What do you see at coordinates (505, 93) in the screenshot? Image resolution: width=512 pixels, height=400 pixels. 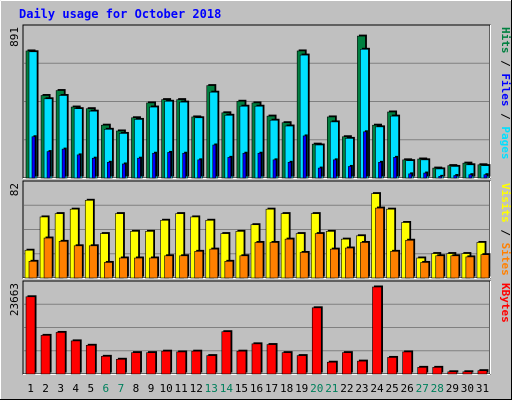 I see `hits-files-series-label: Hits / Files / Pages` at bounding box center [505, 93].